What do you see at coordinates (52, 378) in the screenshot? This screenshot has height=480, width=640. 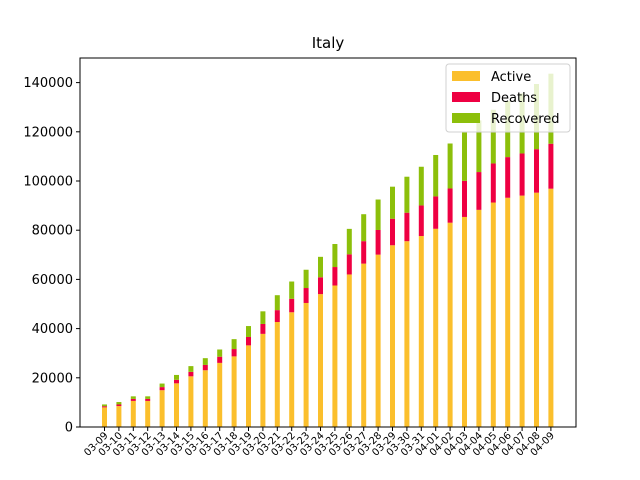 I see `y-tick-label: 20000` at bounding box center [52, 378].